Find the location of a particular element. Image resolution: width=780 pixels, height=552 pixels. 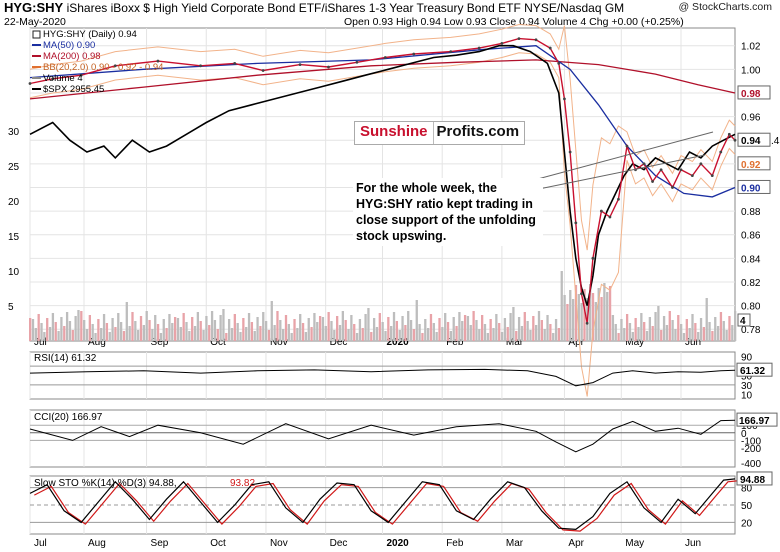

price-tick-label: 0.84 is located at coordinates (751, 259).